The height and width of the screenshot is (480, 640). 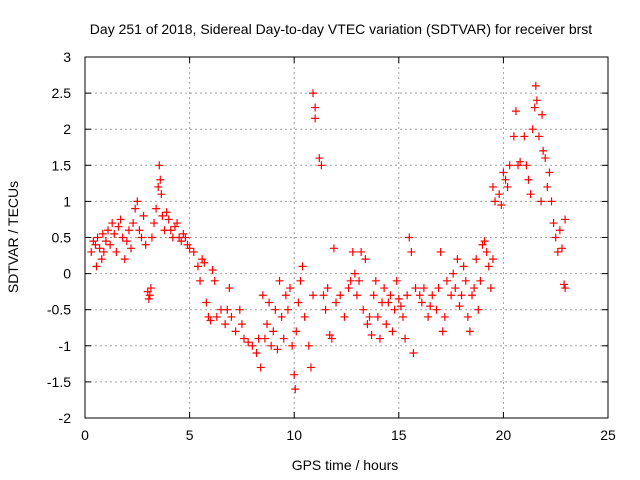 I want to click on y-axis-label: SDTVAR / TECUs, so click(x=13, y=237).